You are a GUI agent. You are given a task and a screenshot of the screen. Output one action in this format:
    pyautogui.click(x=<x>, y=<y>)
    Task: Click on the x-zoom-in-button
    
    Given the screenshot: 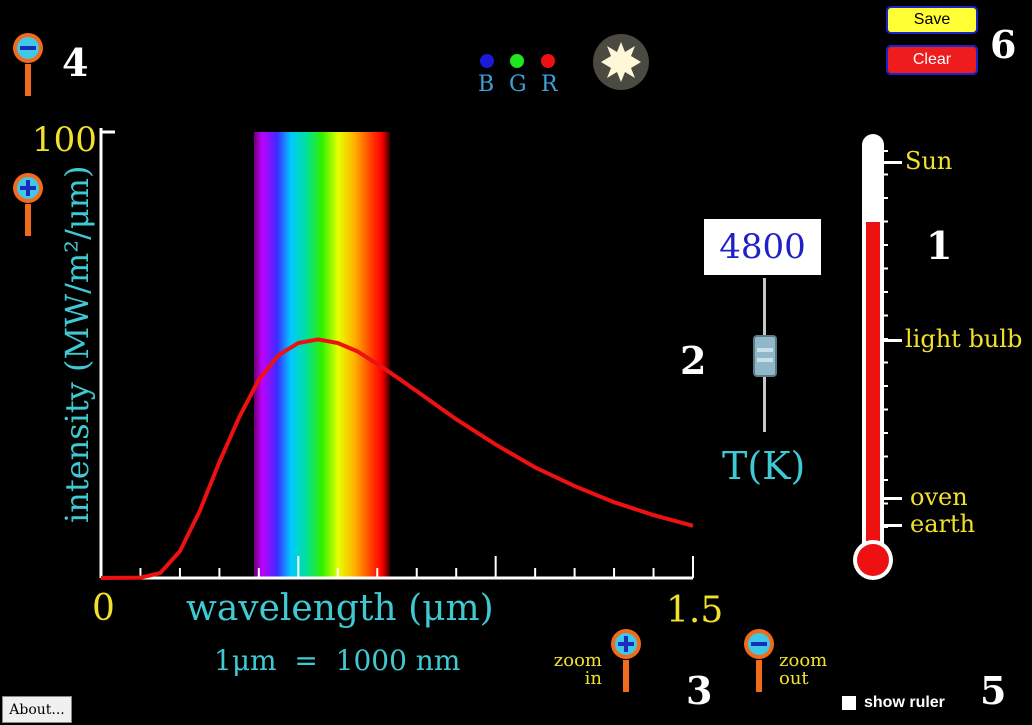 What is the action you would take?
    pyautogui.click(x=626, y=660)
    